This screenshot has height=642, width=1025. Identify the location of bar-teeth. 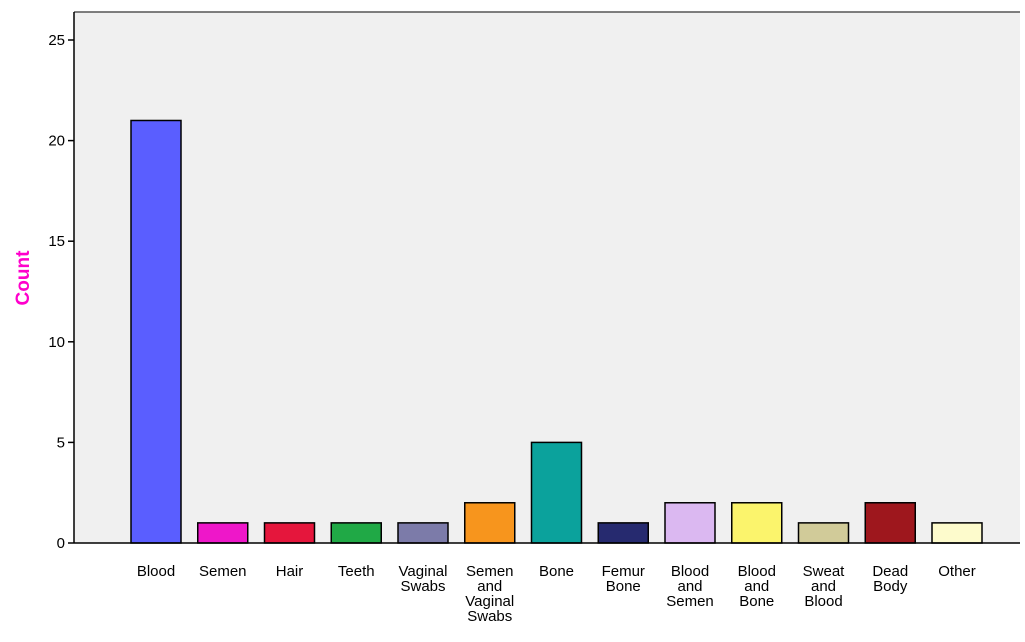
(356, 533).